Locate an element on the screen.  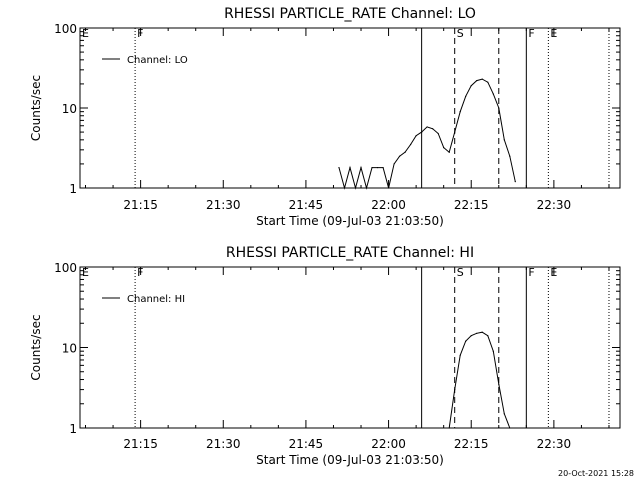
legend-label: Channel: LO is located at coordinates (157, 60).